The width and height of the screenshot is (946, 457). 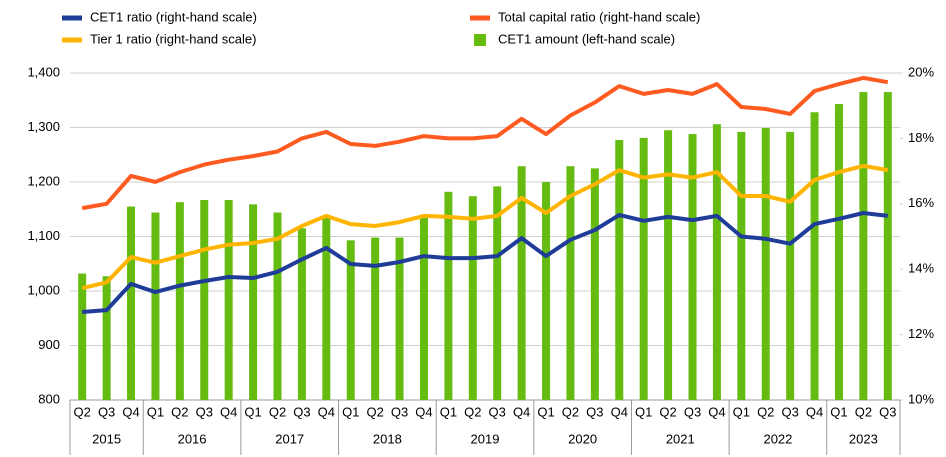 What do you see at coordinates (599, 16) in the screenshot?
I see `legend-label: Total capital ratio (right-hand scale)` at bounding box center [599, 16].